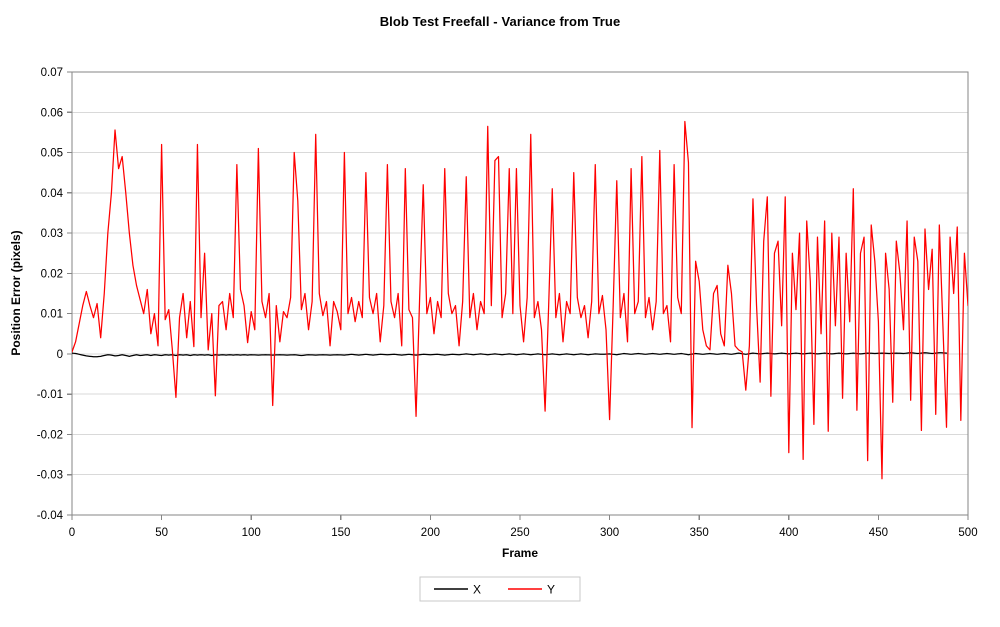 This screenshot has width=1000, height=627. Describe the element at coordinates (60, 355) in the screenshot. I see `y-tick-label: 0` at that location.